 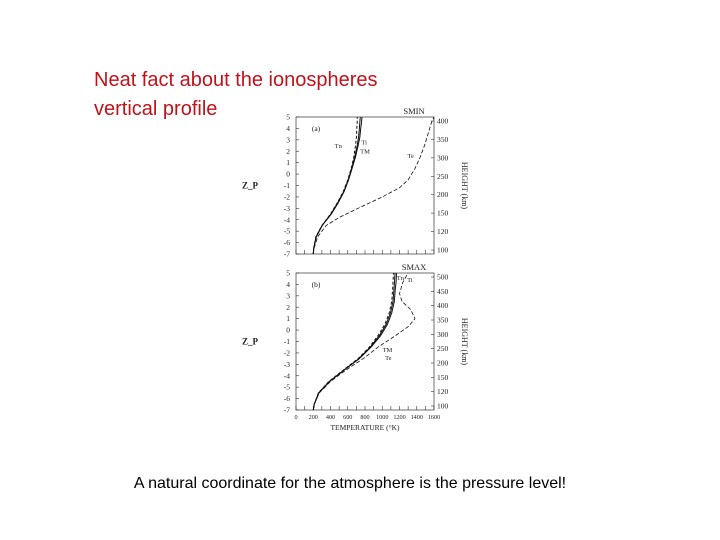 What do you see at coordinates (287, 185) in the screenshot?
I see `panel-1-zp-tick-label: -1` at bounding box center [287, 185].